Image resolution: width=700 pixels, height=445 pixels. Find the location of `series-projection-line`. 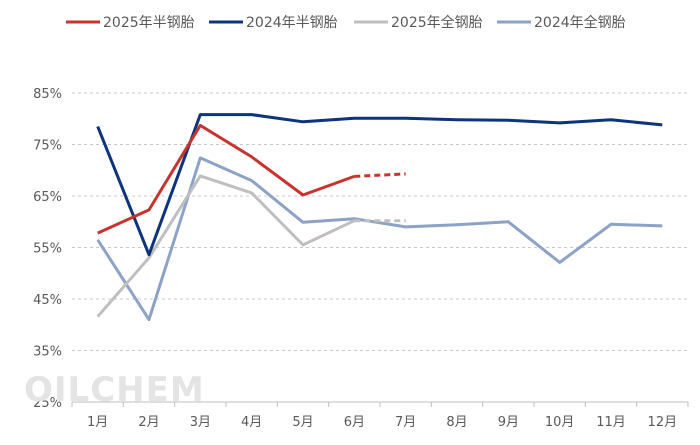

series-projection-line is located at coordinates (380, 175).